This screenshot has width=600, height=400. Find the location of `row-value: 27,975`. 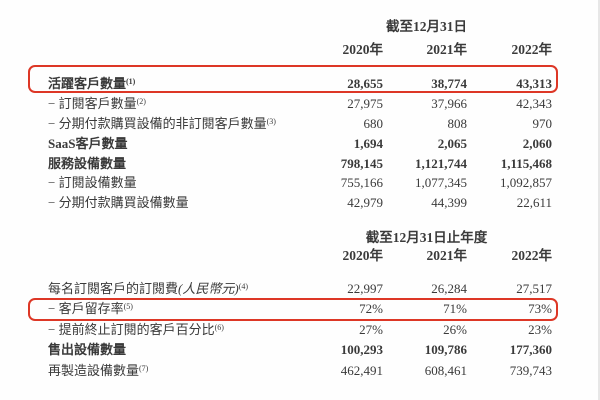

row-value: 27,975 is located at coordinates (365, 103).